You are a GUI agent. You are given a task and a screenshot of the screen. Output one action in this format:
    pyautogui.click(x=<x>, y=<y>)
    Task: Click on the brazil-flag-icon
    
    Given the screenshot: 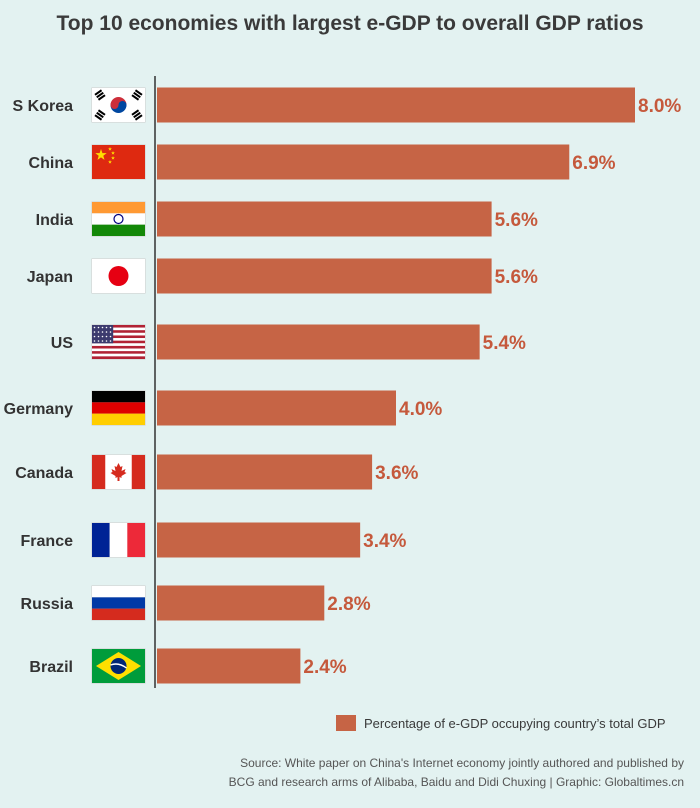 What is the action you would take?
    pyautogui.click(x=118, y=666)
    